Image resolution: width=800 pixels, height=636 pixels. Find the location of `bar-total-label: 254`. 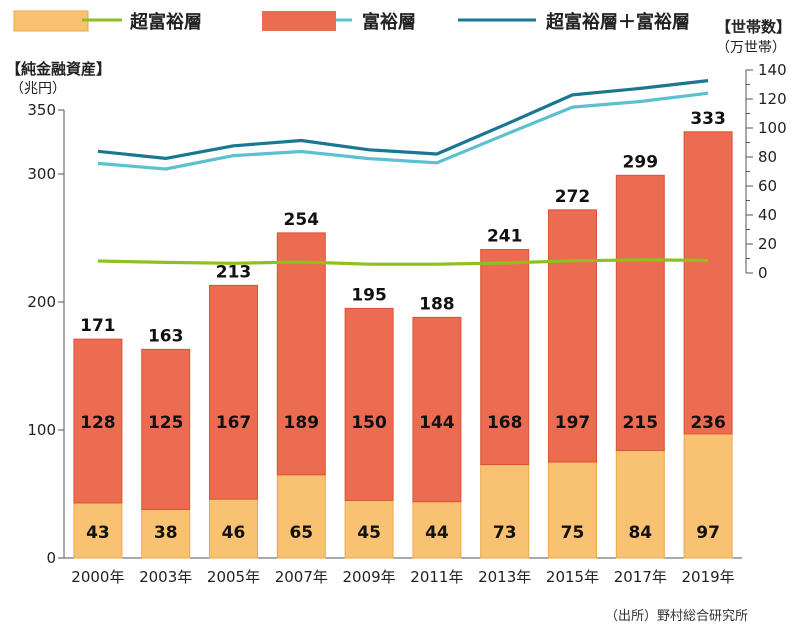

bar-total-label: 254 is located at coordinates (302, 220).